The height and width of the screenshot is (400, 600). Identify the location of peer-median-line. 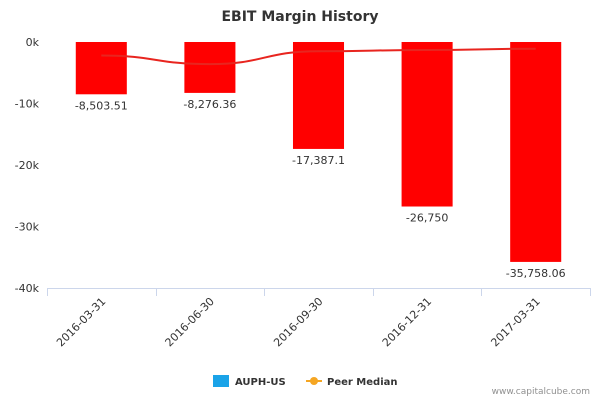
(318, 56).